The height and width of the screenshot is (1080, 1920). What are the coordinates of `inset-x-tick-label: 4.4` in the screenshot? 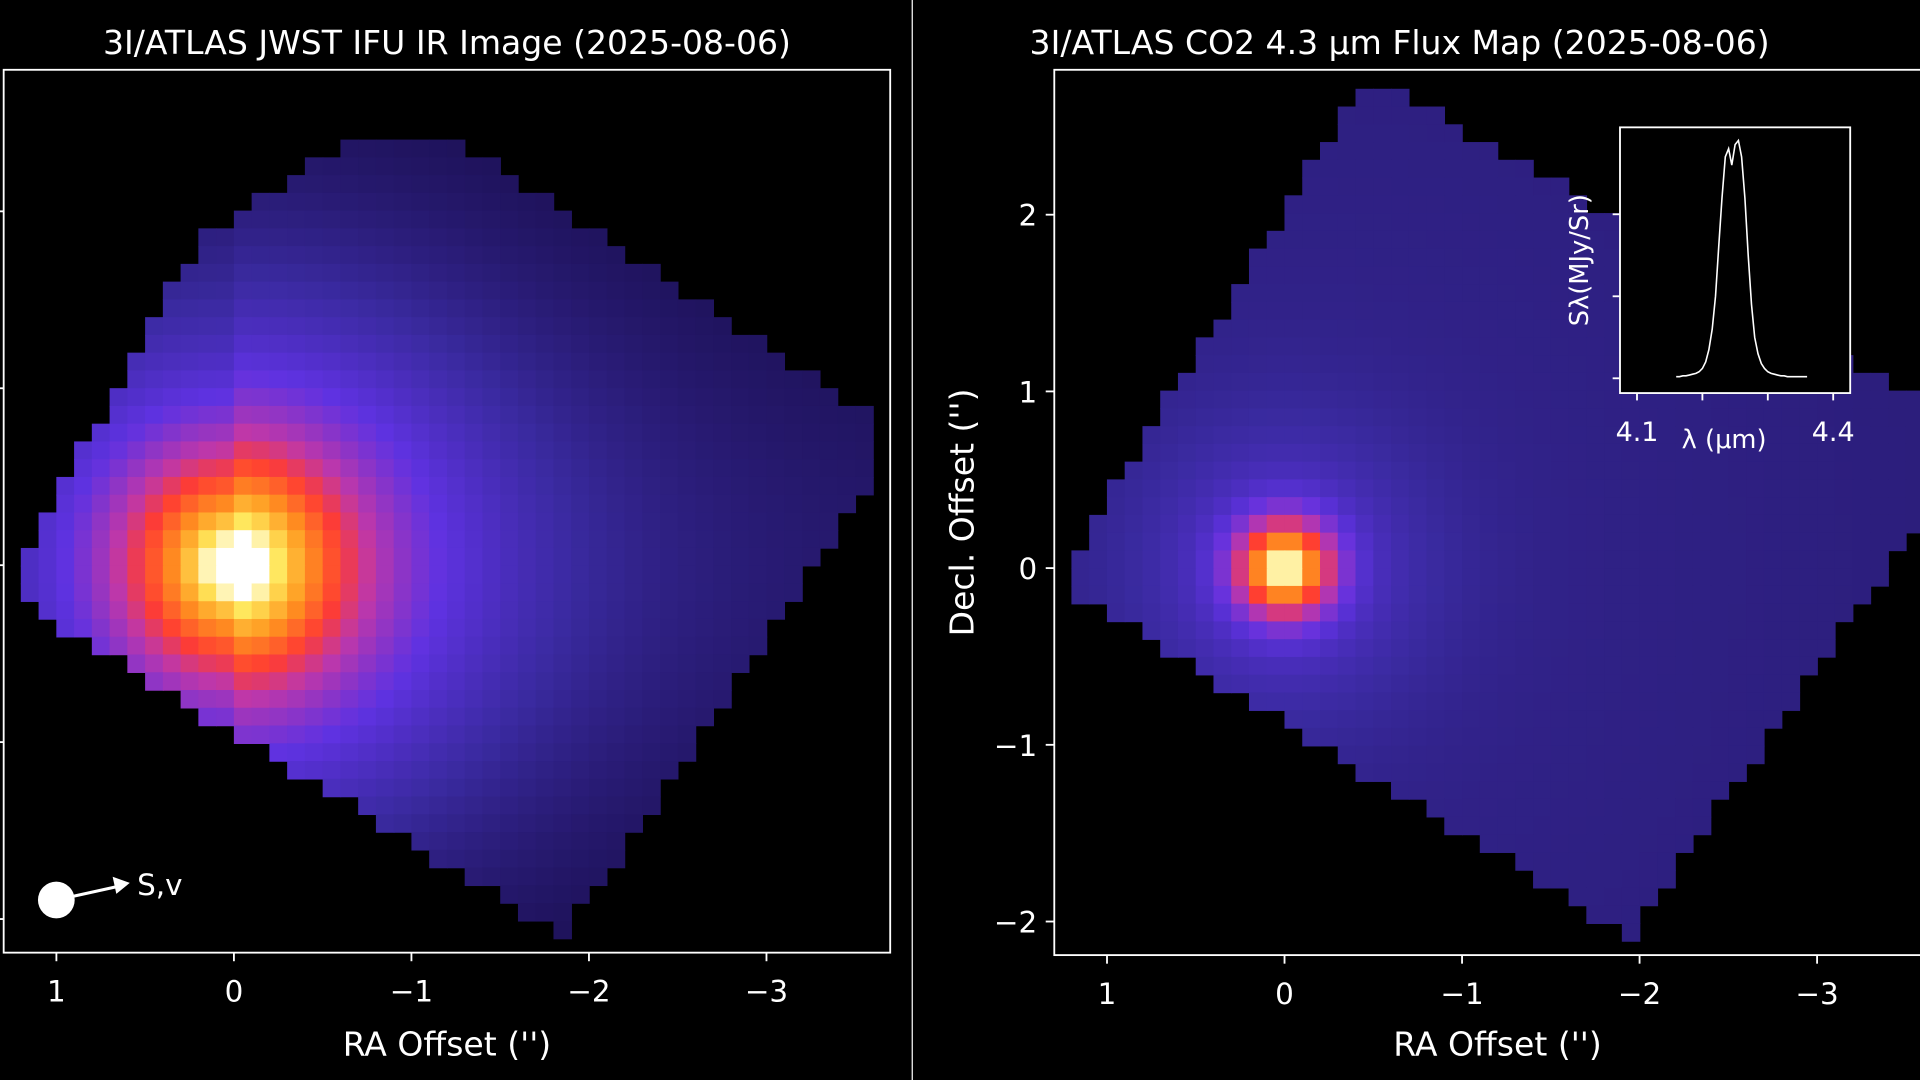 It's located at (1833, 432).